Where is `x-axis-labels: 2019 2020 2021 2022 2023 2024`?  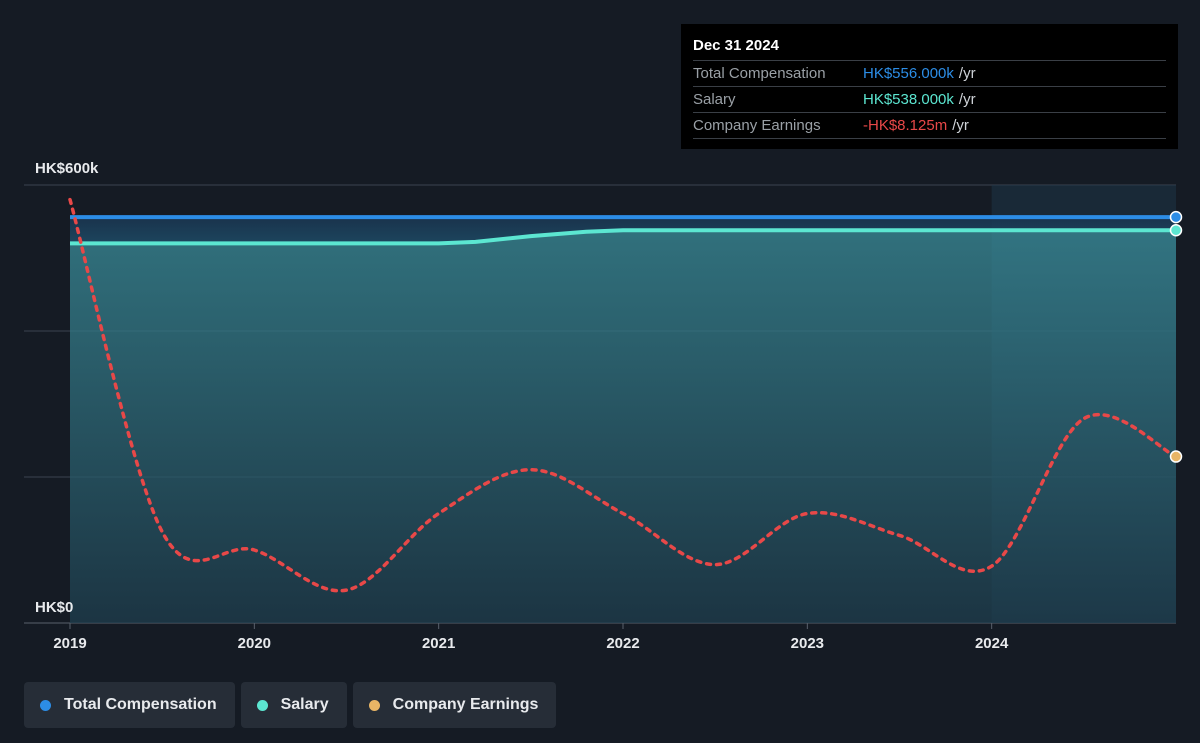
x-axis-labels: 2019 2020 2021 2022 2023 2024 is located at coordinates (531, 637).